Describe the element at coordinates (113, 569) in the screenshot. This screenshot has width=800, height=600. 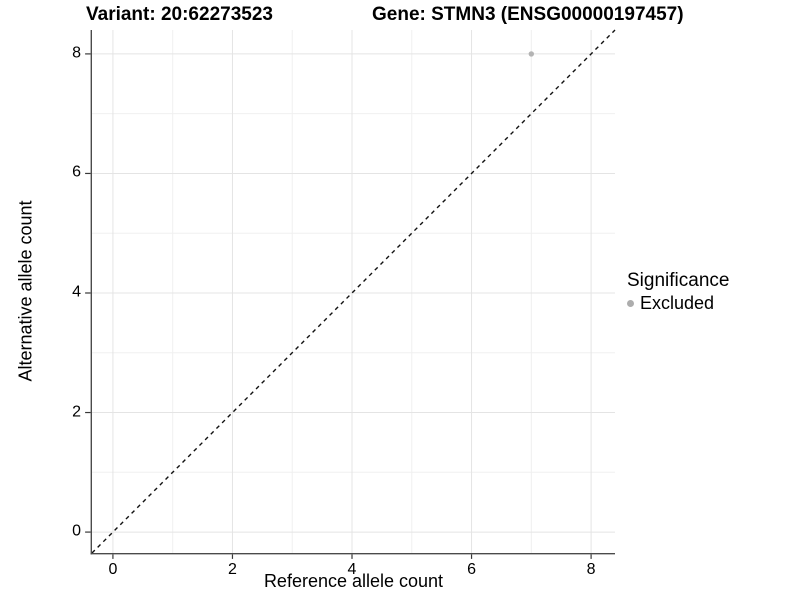
I see `x-tick-label-0: 0` at that location.